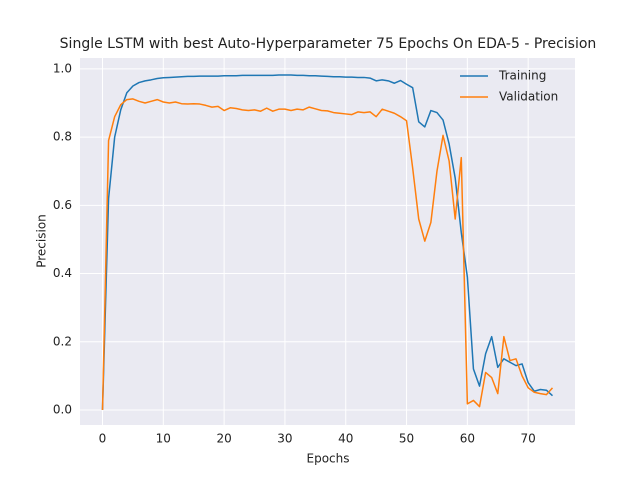 The image size is (640, 484). I want to click on x-tick-label: 50, so click(406, 439).